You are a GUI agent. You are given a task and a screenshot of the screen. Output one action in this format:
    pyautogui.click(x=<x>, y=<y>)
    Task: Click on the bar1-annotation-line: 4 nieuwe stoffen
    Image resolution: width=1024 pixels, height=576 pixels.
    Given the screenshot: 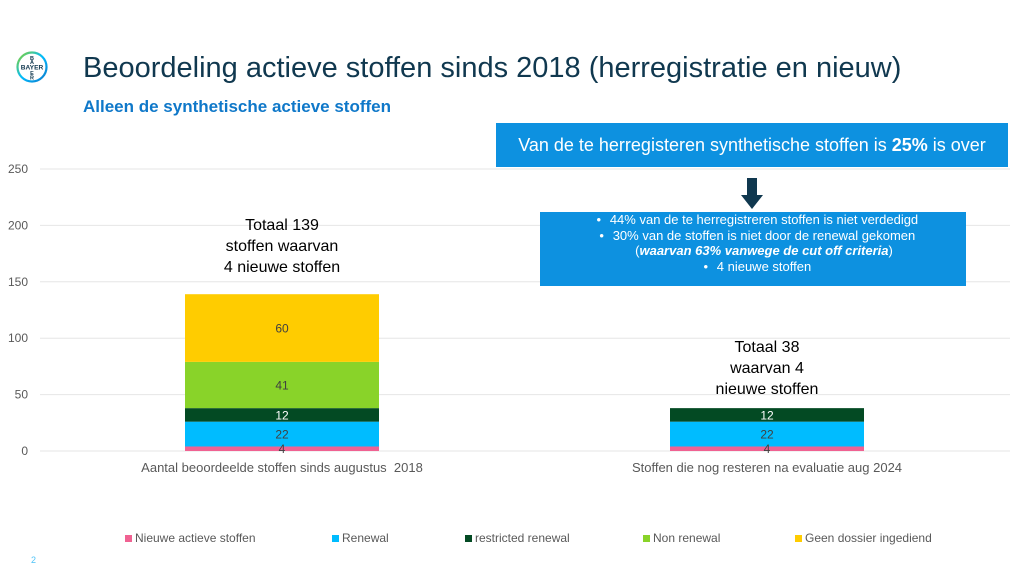 What is the action you would take?
    pyautogui.click(x=282, y=267)
    